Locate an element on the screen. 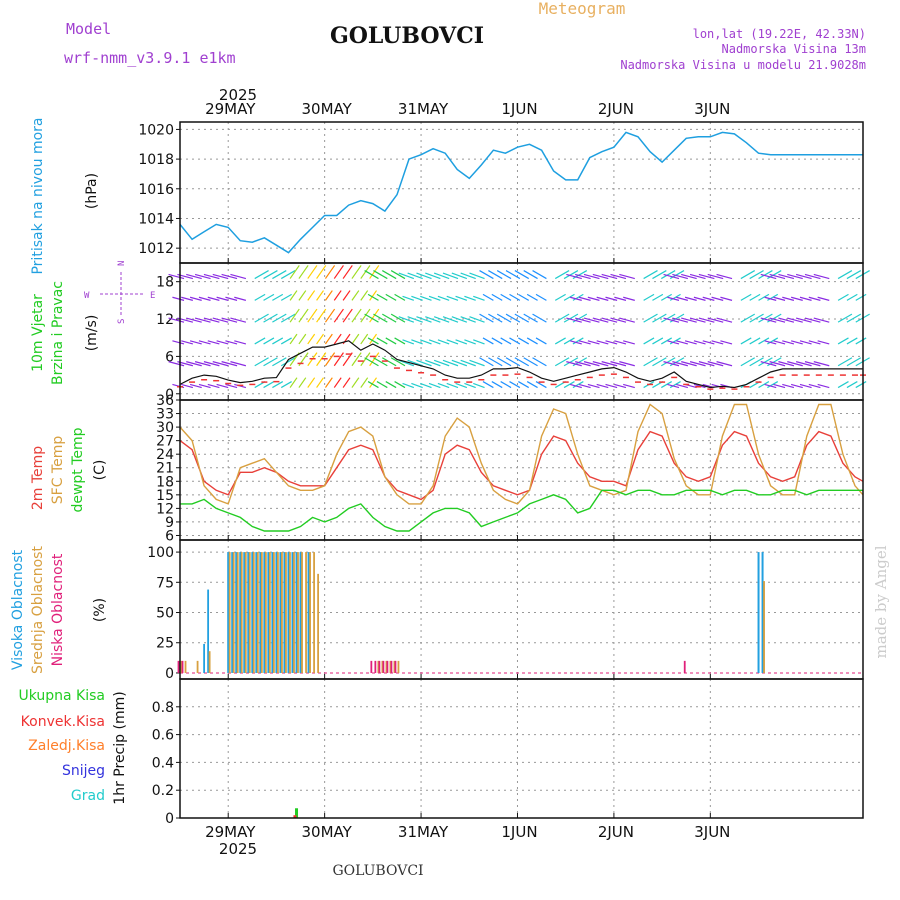 Image resolution: width=900 pixels, height=900 pixels. temperature-ytick-label: 9 is located at coordinates (169, 523).